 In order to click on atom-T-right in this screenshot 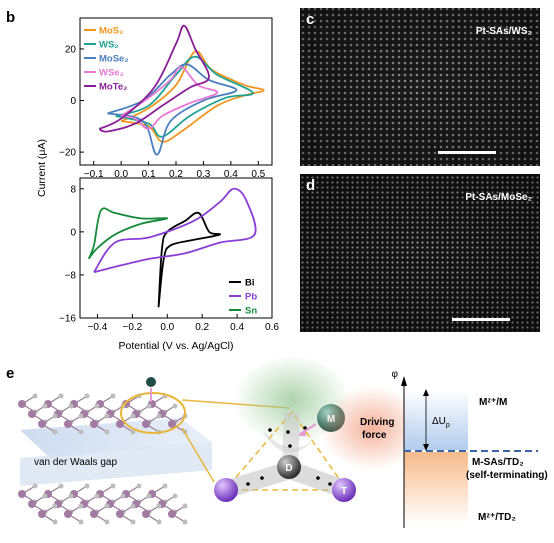, I will do `click(344, 490)`.